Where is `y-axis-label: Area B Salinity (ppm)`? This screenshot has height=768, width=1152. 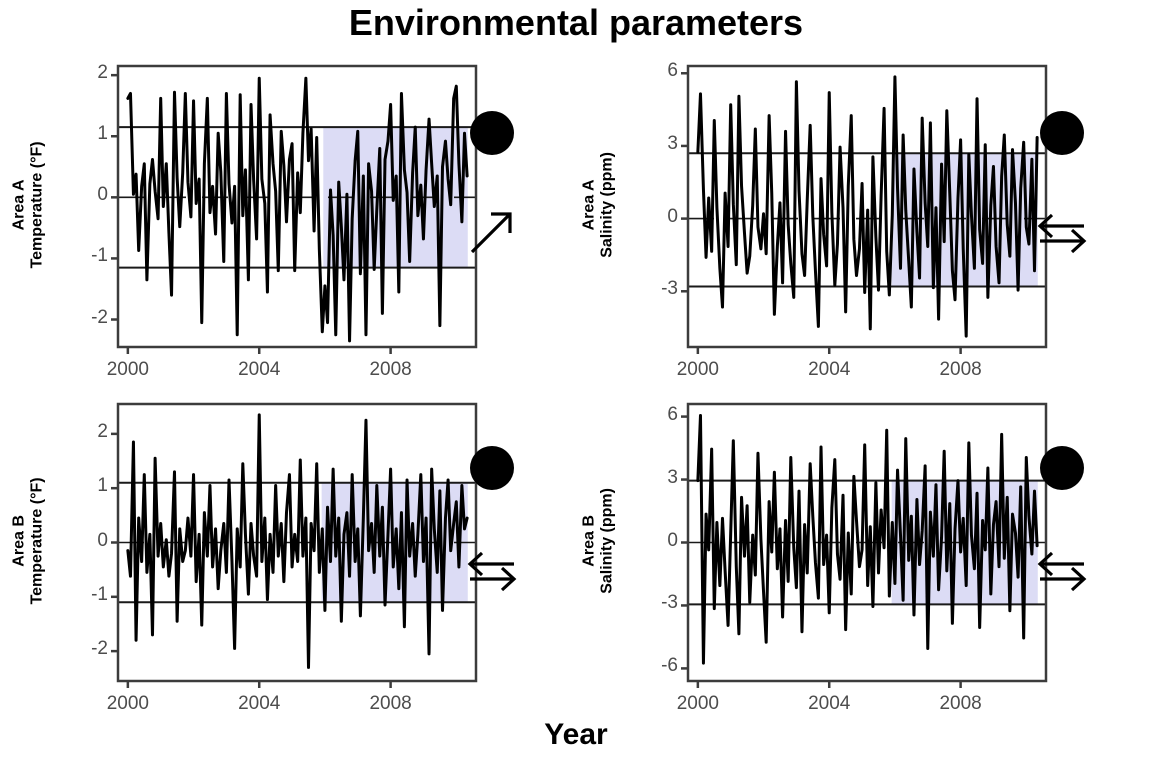 y-axis-label: Area B Salinity (ppm) is located at coordinates (598, 540).